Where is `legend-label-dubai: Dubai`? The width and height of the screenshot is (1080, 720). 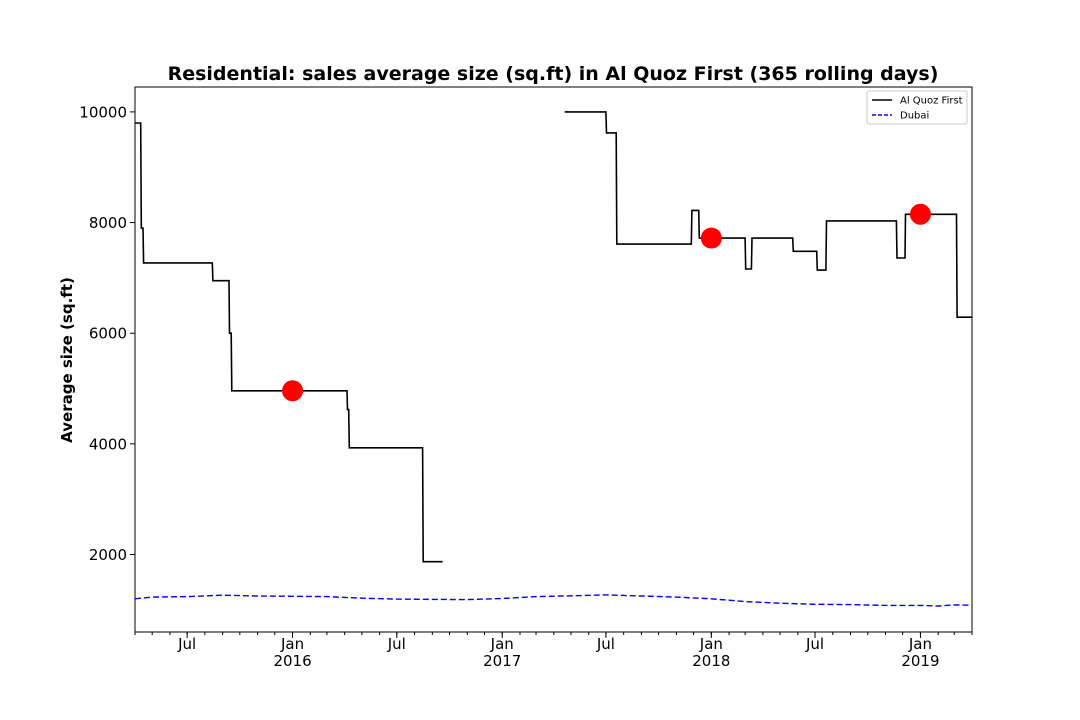 legend-label-dubai: Dubai is located at coordinates (914, 116).